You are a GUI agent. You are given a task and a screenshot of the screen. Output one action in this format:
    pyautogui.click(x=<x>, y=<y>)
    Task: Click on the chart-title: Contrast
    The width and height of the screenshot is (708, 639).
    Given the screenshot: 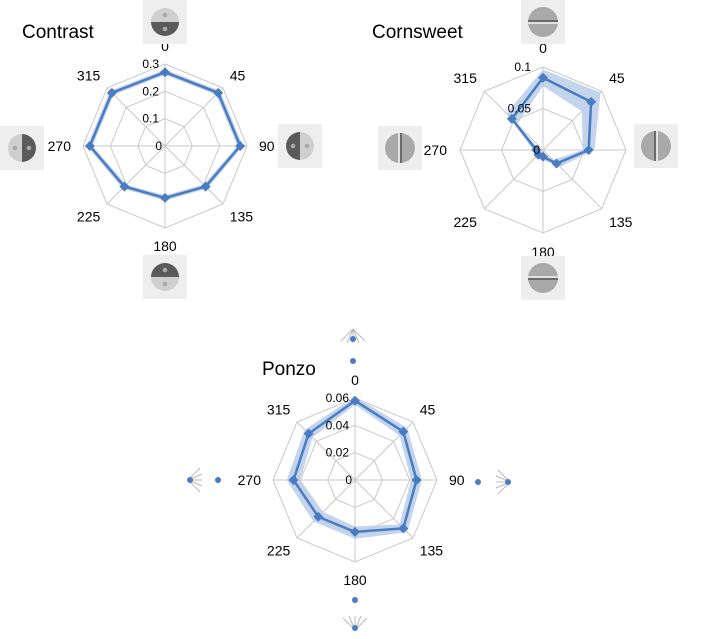 What is the action you would take?
    pyautogui.click(x=58, y=32)
    